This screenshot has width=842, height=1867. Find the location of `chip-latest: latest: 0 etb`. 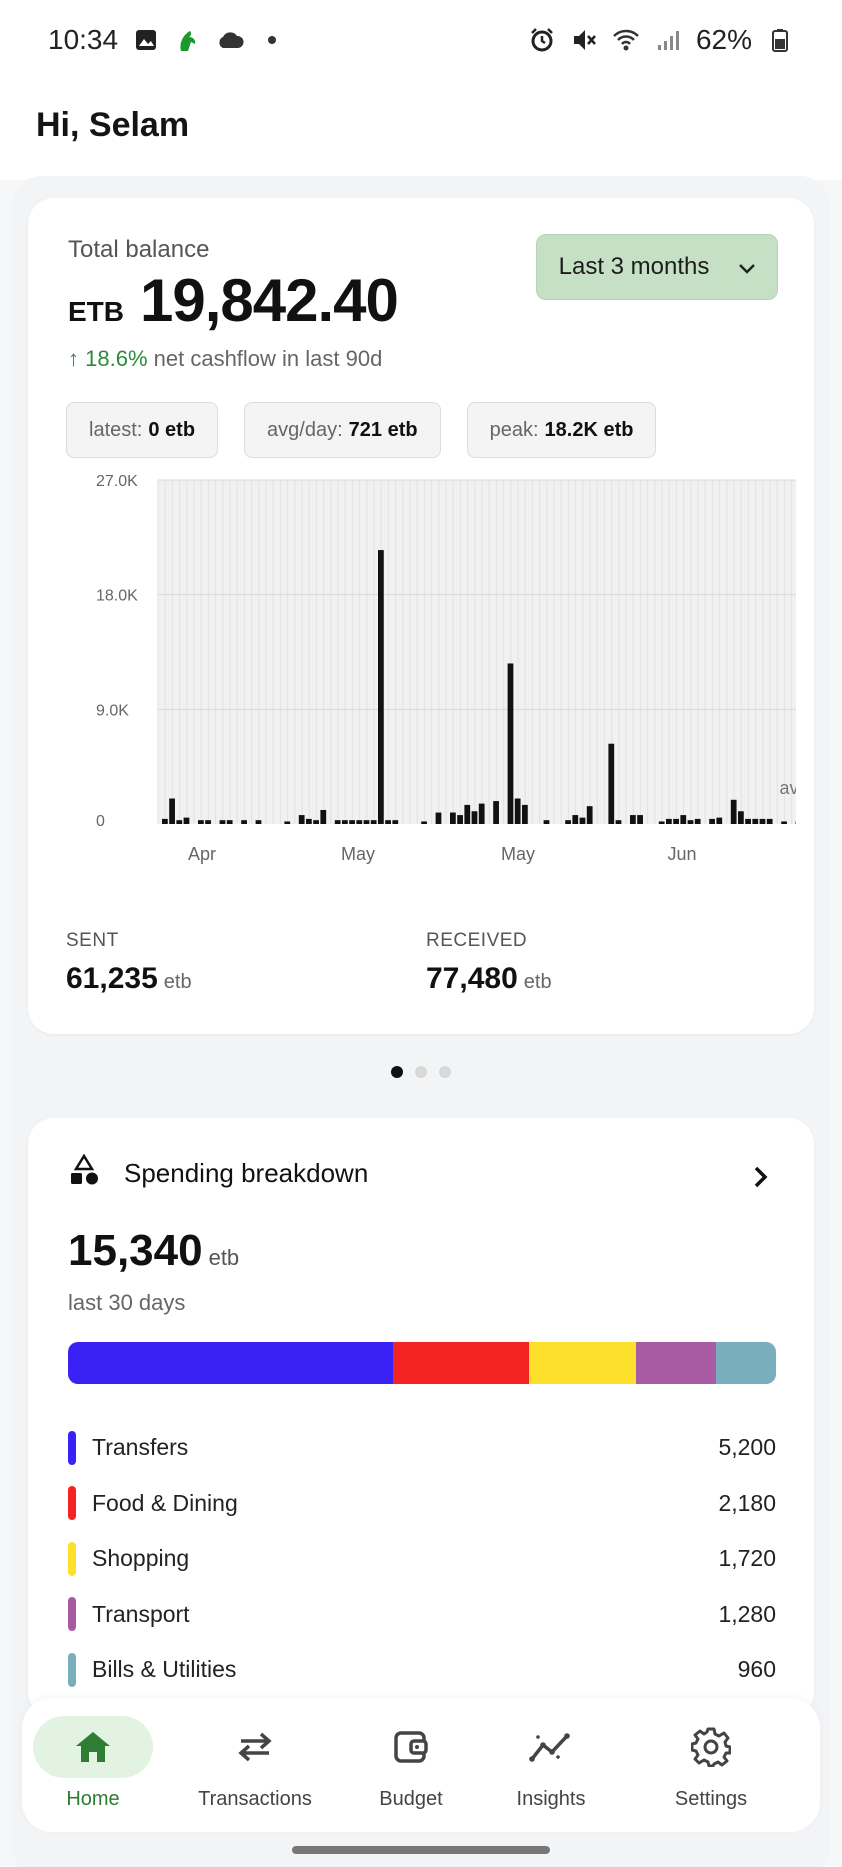

chip-latest: latest: 0 etb is located at coordinates (142, 430).